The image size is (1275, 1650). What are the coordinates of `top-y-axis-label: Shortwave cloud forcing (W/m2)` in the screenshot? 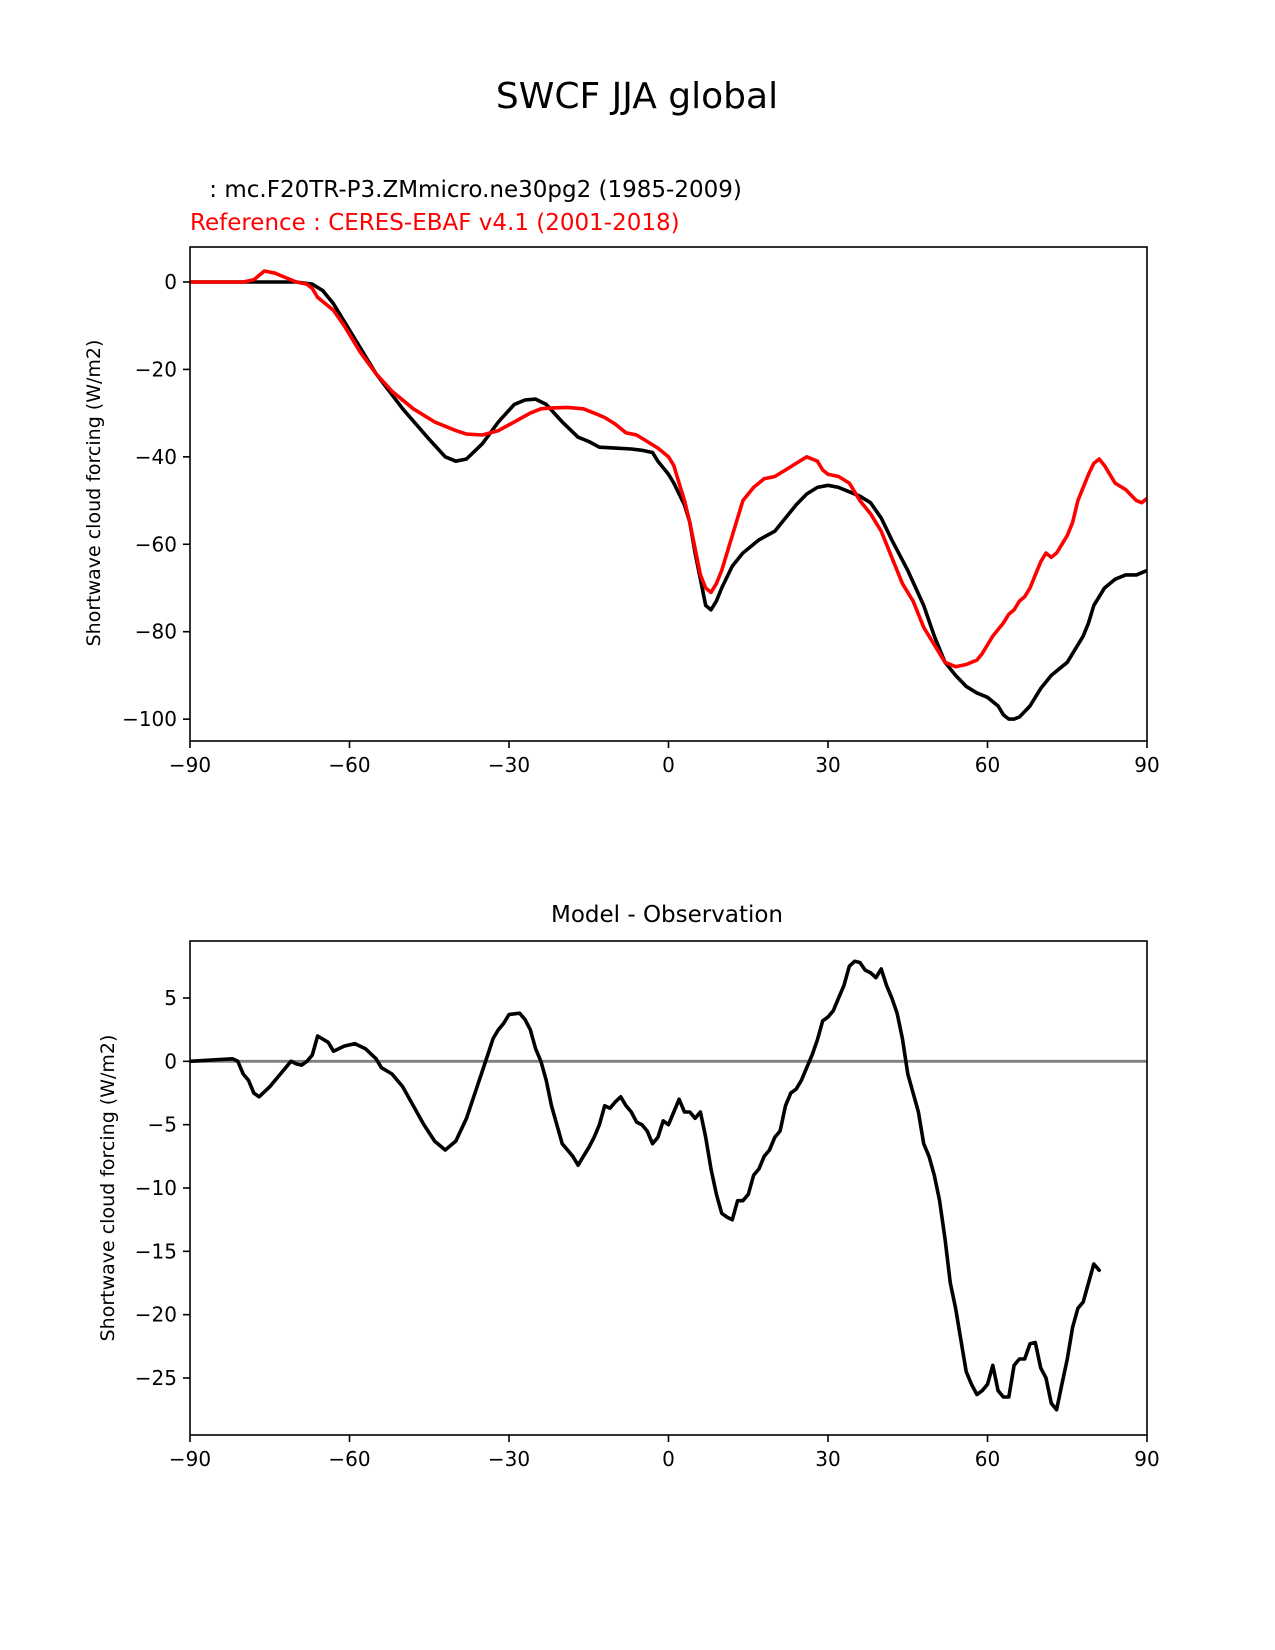 It's located at (94, 493).